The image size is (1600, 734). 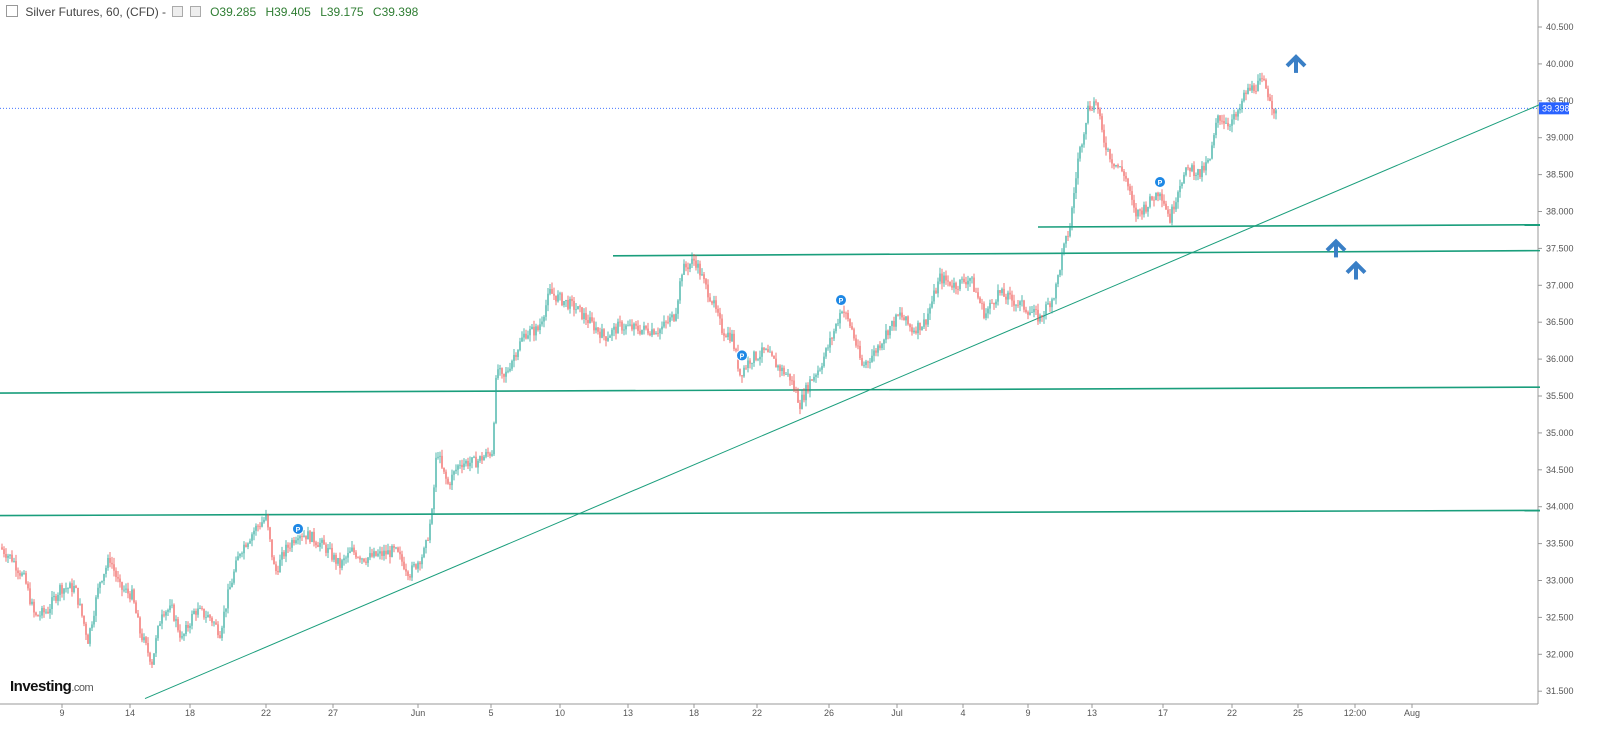 What do you see at coordinates (395, 12) in the screenshot?
I see `ohlc-close: C39.398` at bounding box center [395, 12].